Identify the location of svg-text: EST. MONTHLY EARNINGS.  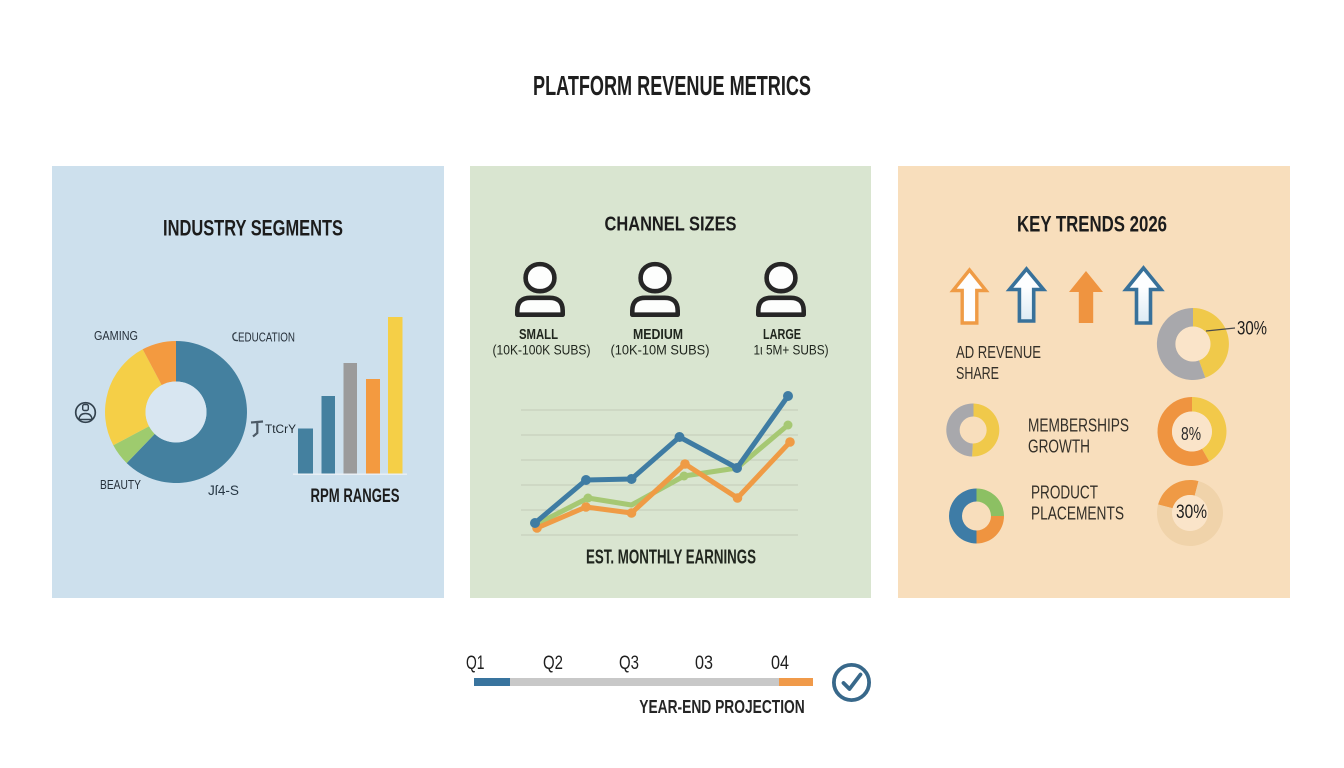
(671, 558).